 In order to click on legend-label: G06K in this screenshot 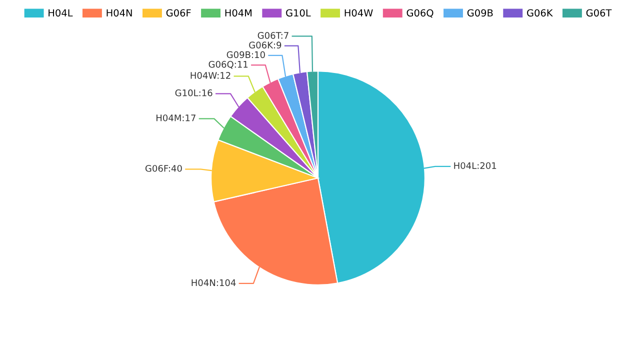, I will do `click(540, 13)`.